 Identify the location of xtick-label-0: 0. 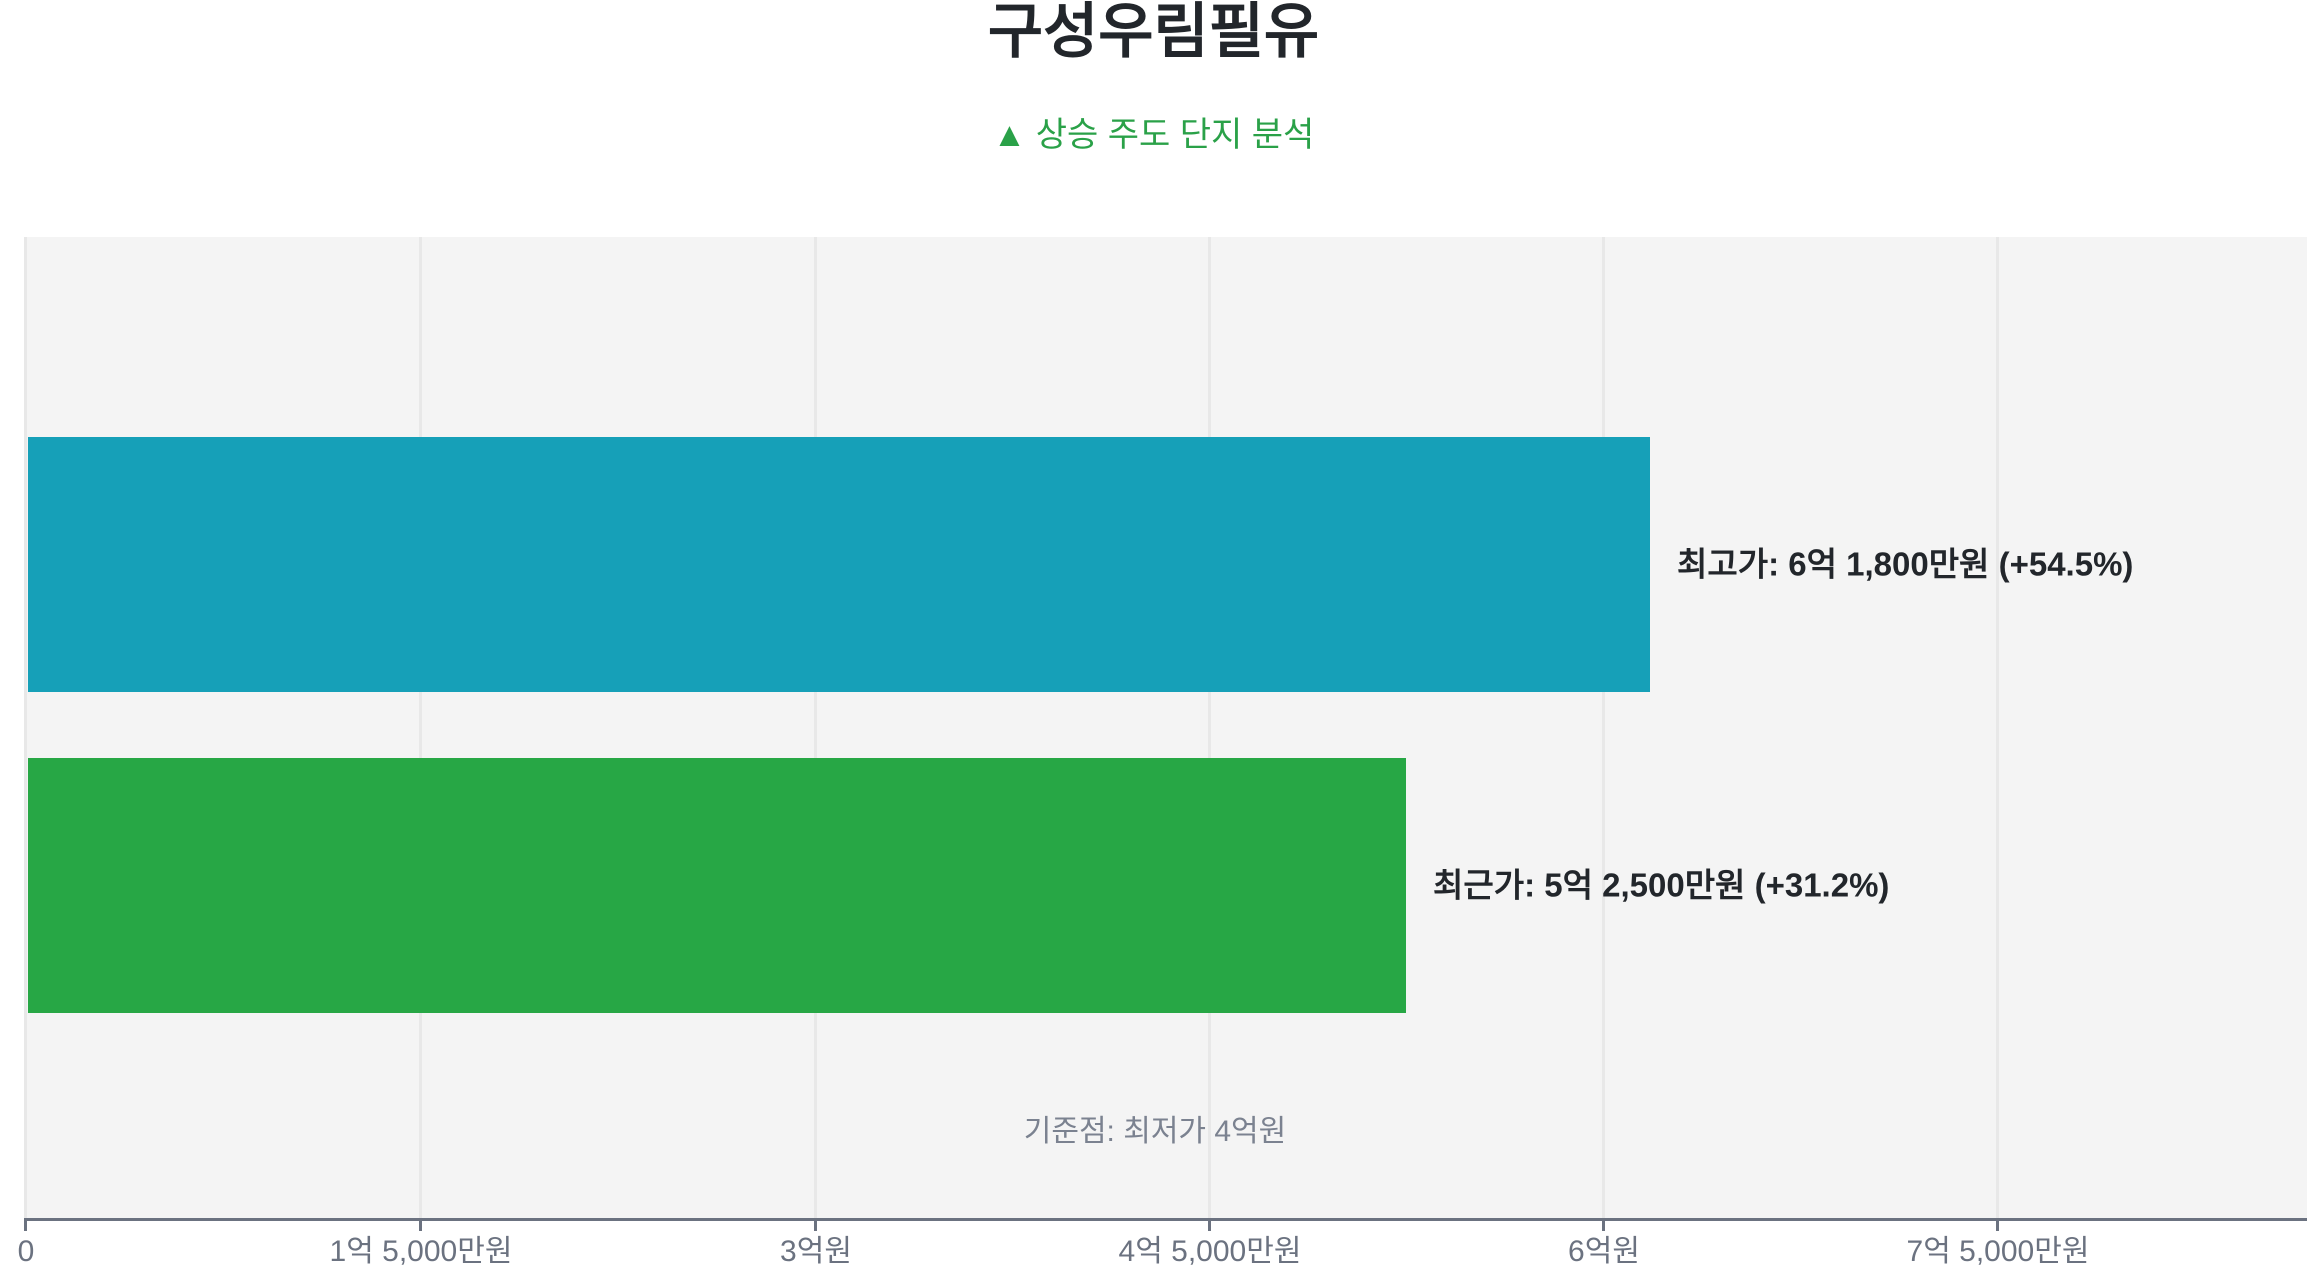
(26, 1251).